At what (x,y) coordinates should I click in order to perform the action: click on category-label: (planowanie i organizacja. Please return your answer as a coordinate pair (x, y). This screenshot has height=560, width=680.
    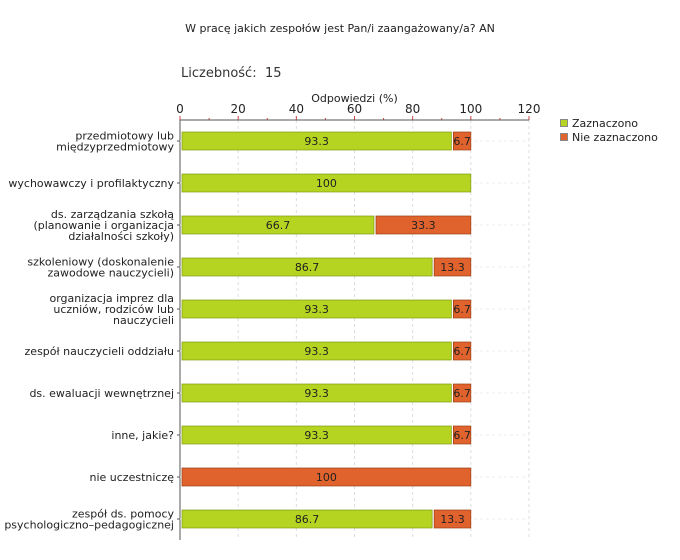
    Looking at the image, I should click on (103, 225).